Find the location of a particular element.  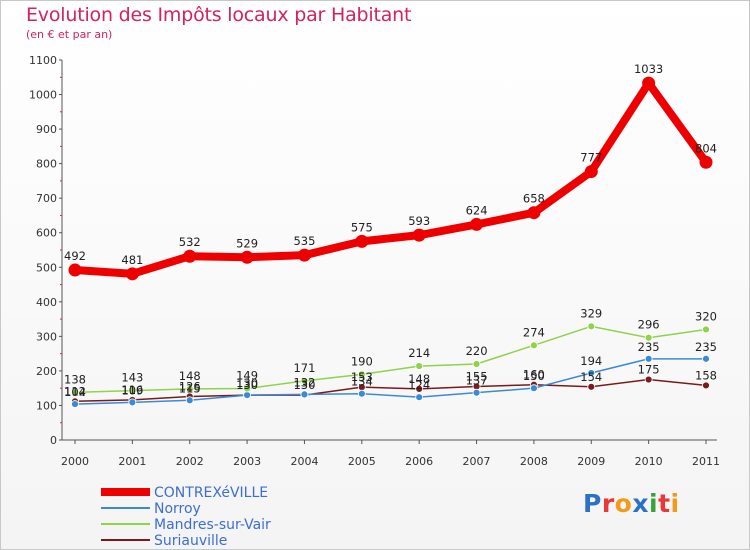

data-label: 148 is located at coordinates (419, 379).